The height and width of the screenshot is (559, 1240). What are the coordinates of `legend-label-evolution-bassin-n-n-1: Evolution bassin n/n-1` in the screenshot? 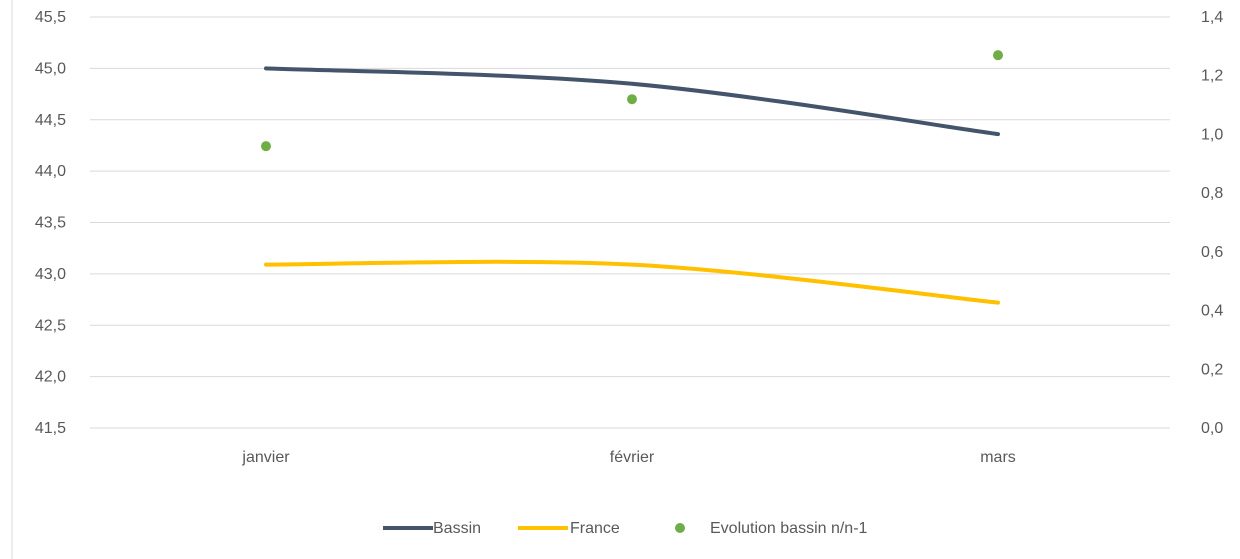 It's located at (789, 528).